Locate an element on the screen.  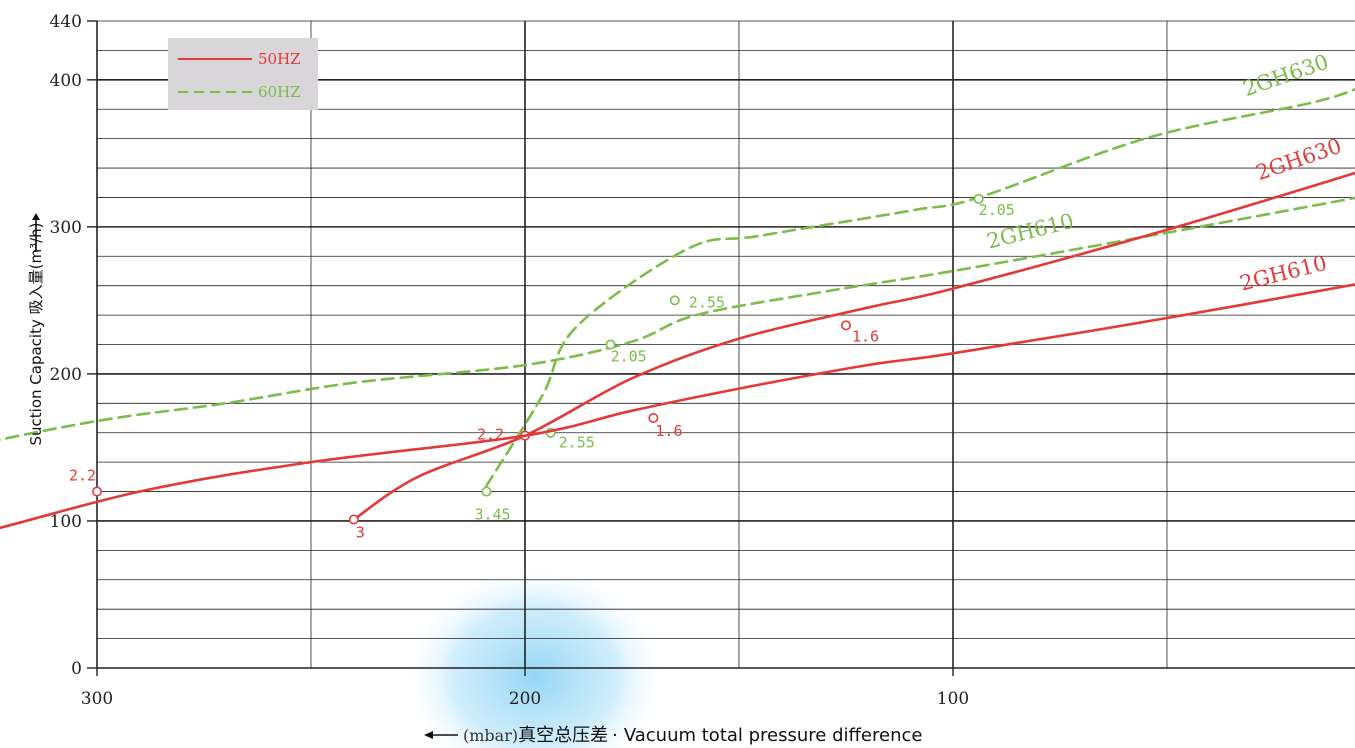
legend-box is located at coordinates (243, 74).